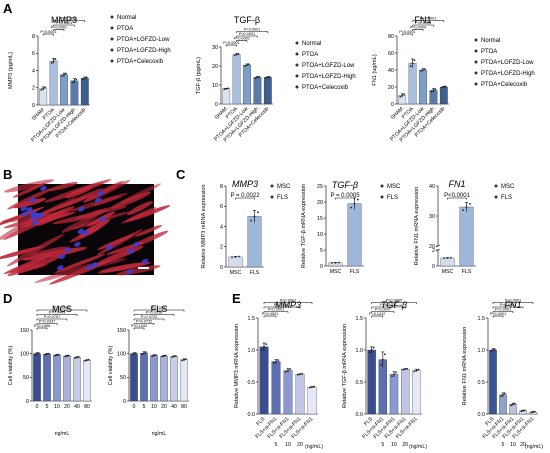 The height and width of the screenshot is (453, 550). Describe the element at coordinates (288, 445) in the screenshot. I see `dose-label: 10` at that location.